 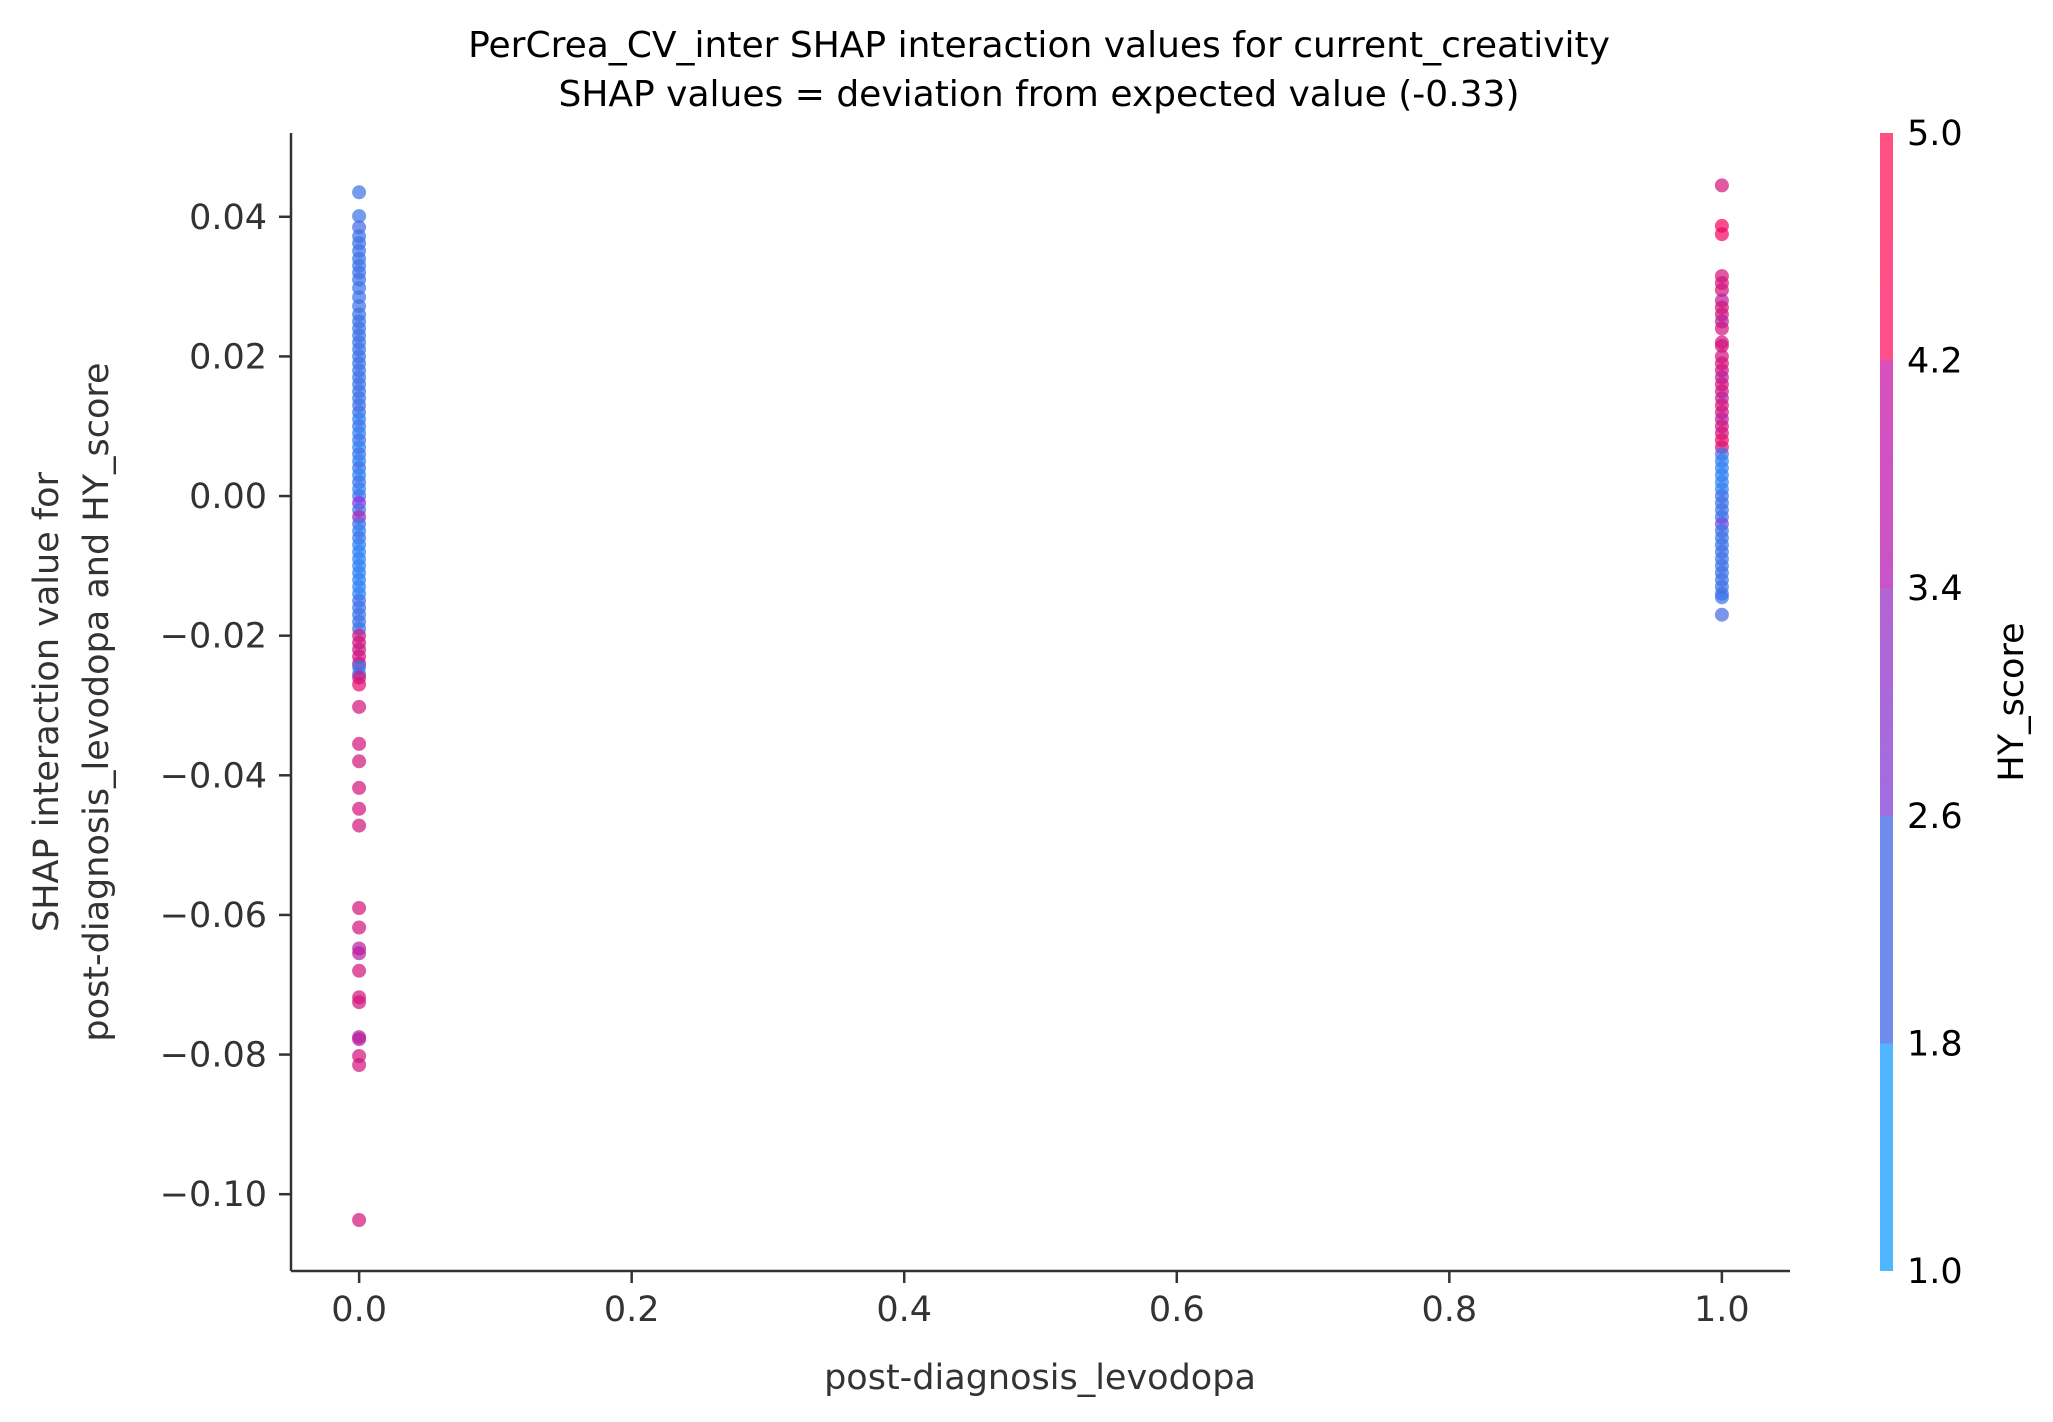 I want to click on x-tick-label: 0.2, so click(x=632, y=1310).